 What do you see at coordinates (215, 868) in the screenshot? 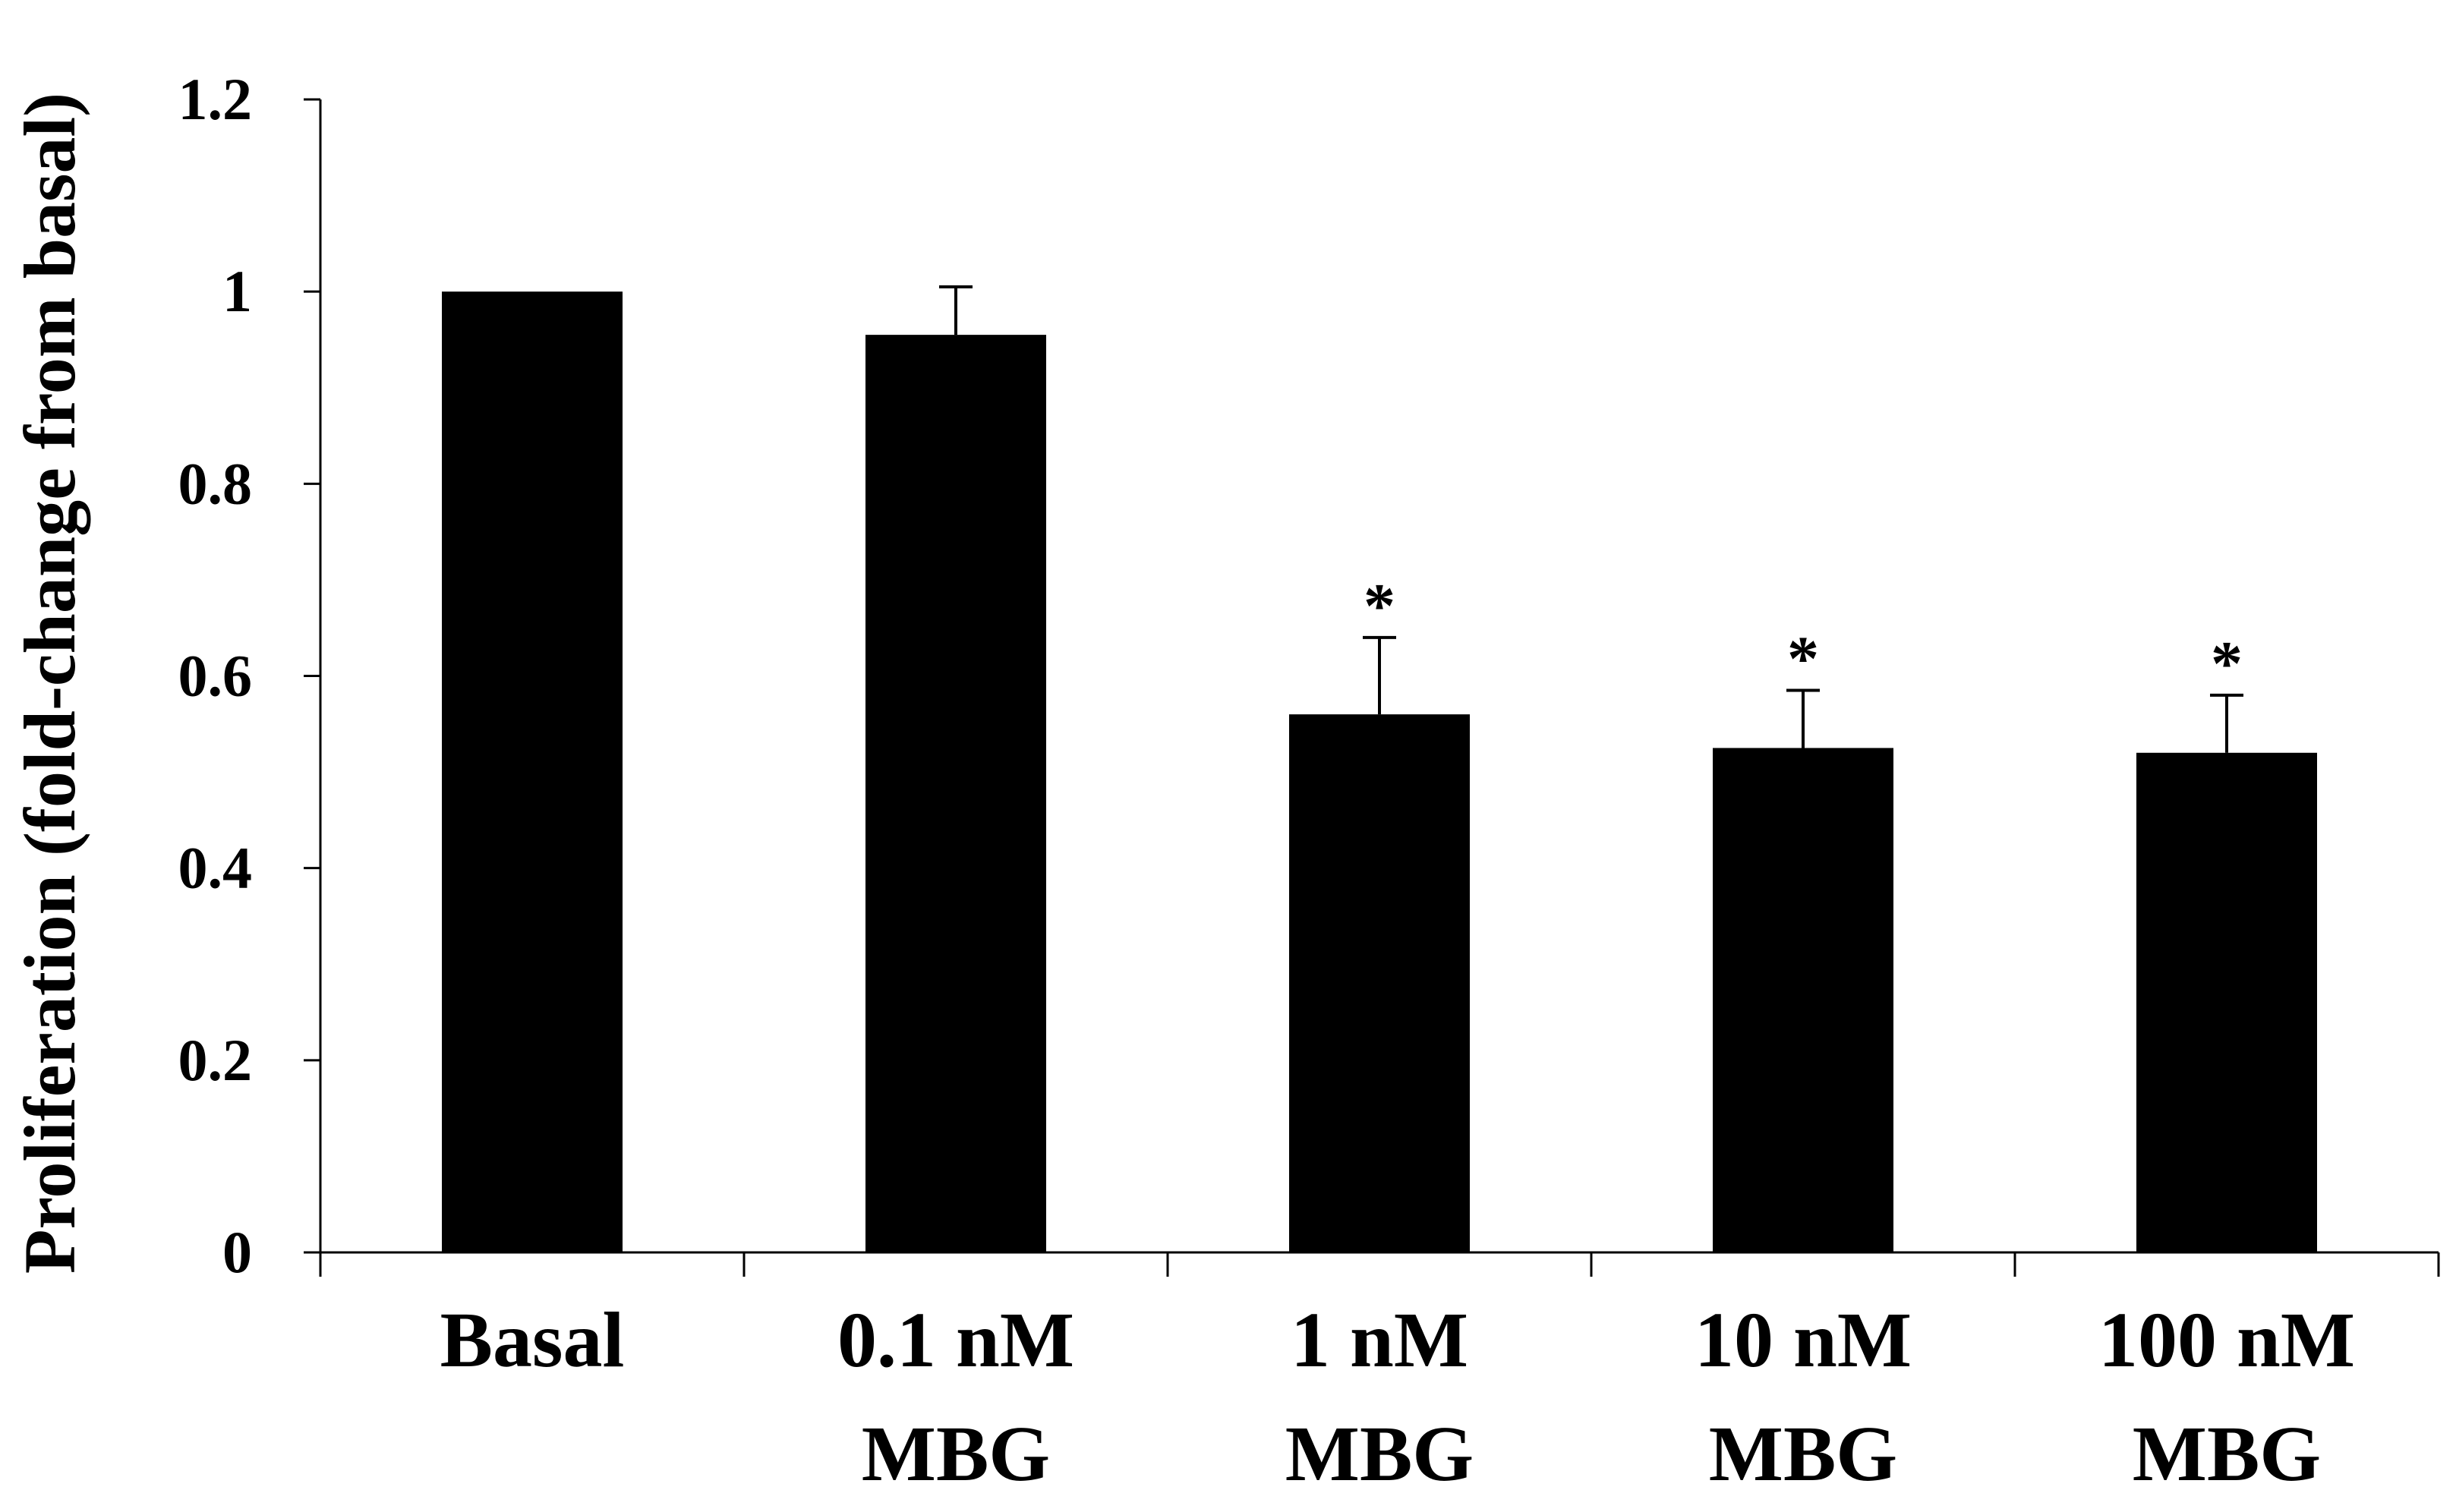
I see `y-tick-label: 0.4` at bounding box center [215, 868].